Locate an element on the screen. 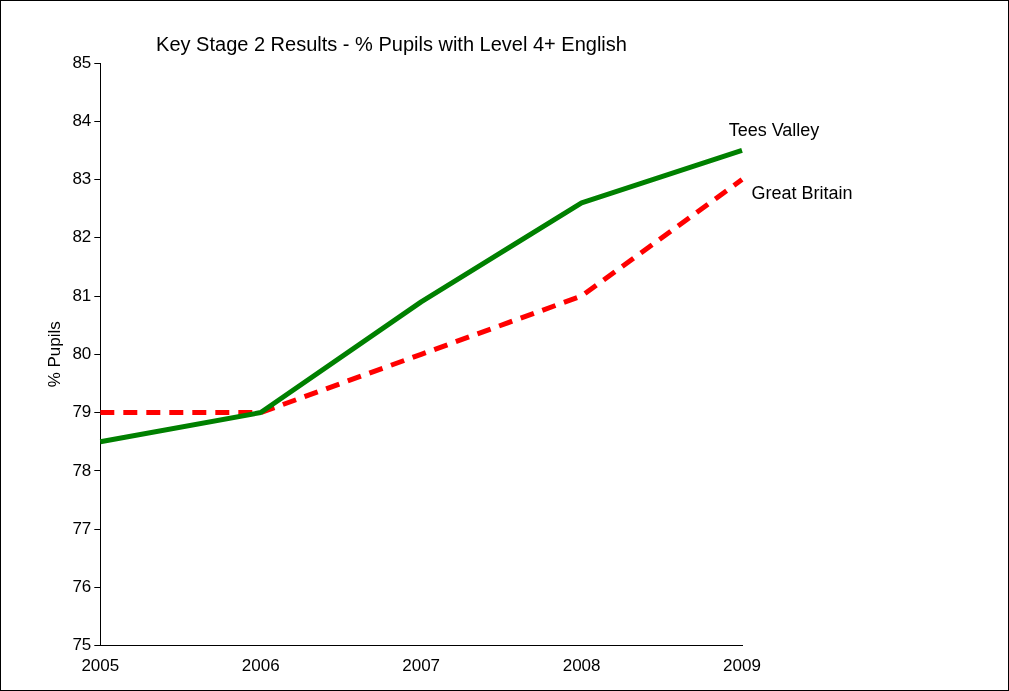 The image size is (1009, 691). y-tick-label: 78 is located at coordinates (82, 470).